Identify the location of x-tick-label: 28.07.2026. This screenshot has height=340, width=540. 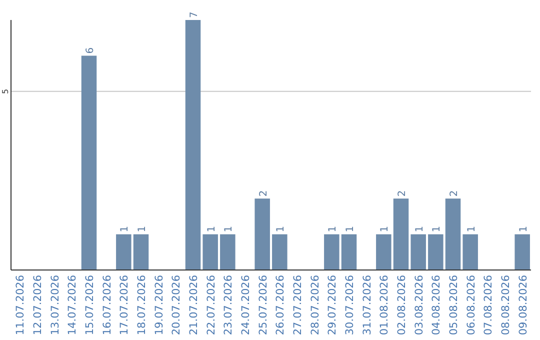
(315, 305).